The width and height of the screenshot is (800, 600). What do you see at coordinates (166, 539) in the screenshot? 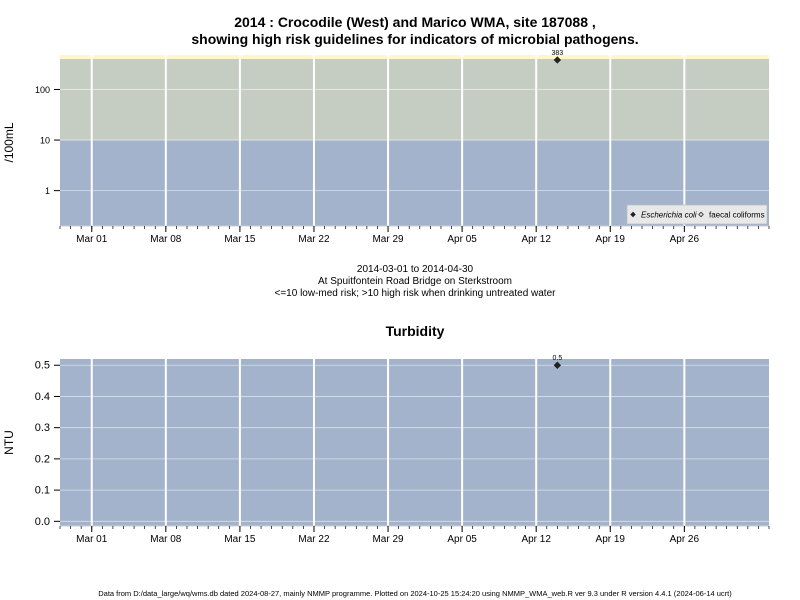
I see `chart2-x-tick-label: Mar 08` at bounding box center [166, 539].